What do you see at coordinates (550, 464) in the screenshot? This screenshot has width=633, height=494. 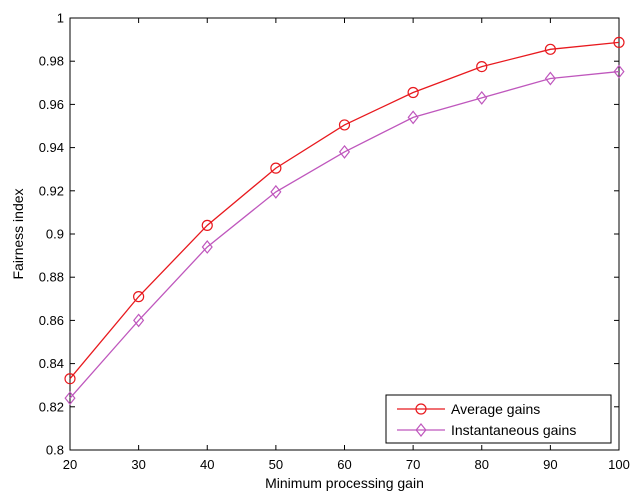 I see `x-tick-label: 90` at bounding box center [550, 464].